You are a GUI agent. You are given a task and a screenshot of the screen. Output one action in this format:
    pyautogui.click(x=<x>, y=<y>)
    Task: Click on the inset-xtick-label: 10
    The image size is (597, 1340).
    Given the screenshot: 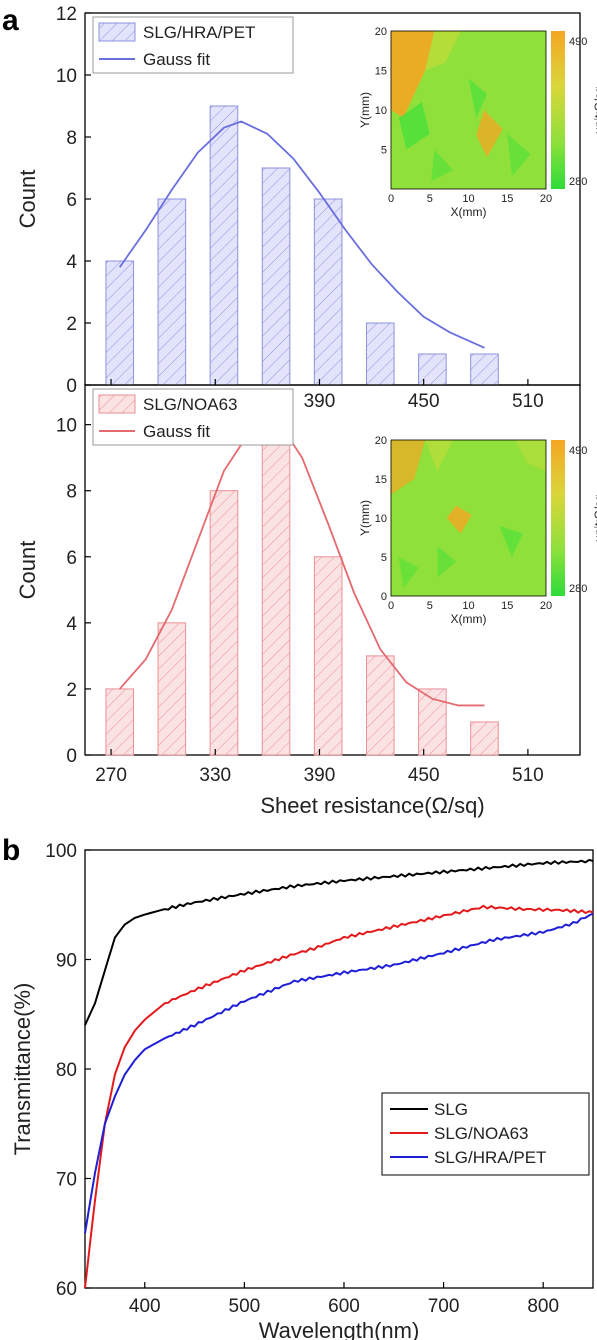 What is the action you would take?
    pyautogui.click(x=468, y=199)
    